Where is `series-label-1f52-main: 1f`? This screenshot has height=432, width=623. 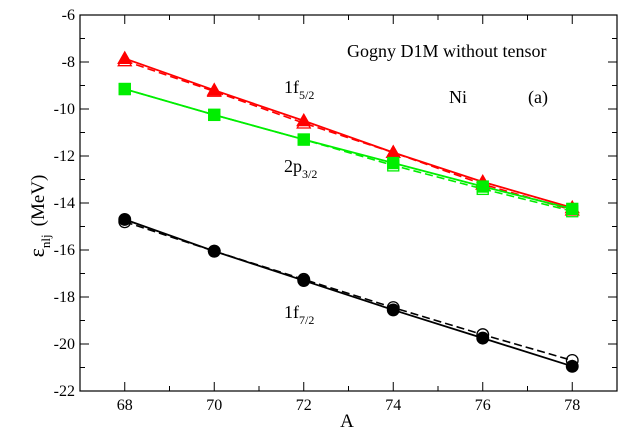 series-label-1f52-main: 1f is located at coordinates (291, 87).